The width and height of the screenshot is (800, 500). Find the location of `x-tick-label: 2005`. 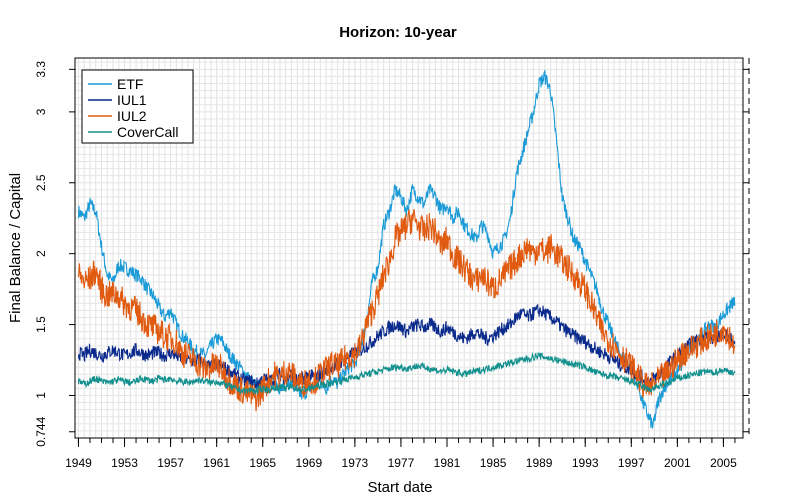

x-tick-label: 2005 is located at coordinates (723, 463).